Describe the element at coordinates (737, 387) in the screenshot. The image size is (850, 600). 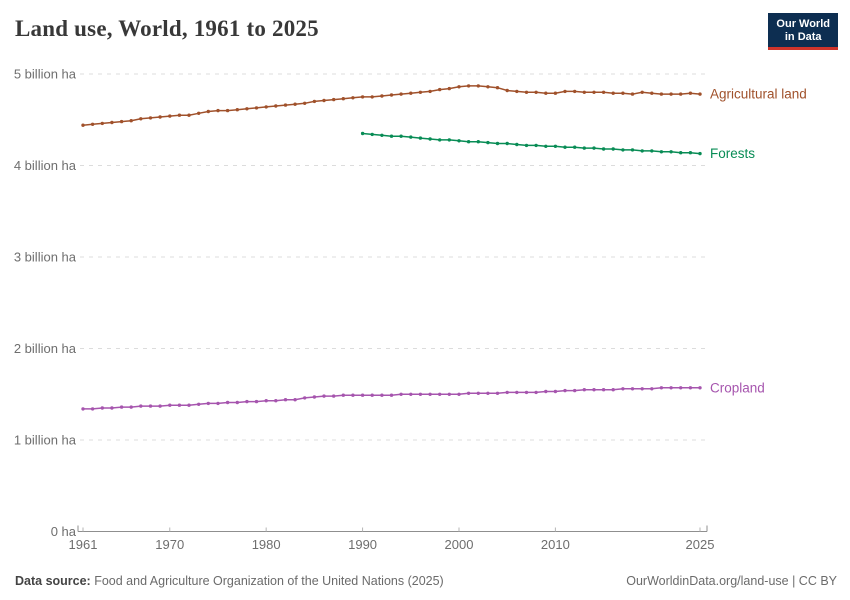
I see `series-label-cropland: Cropland` at that location.